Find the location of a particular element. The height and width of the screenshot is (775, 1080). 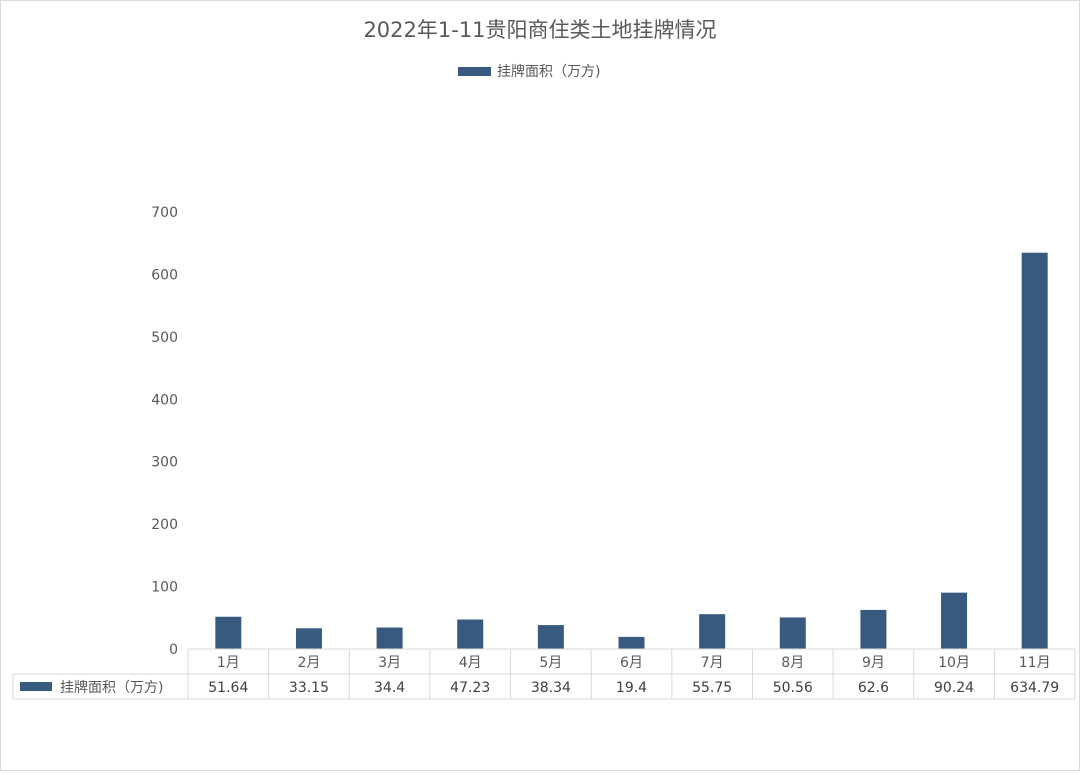

x-tick-label: 5月 is located at coordinates (550, 663).